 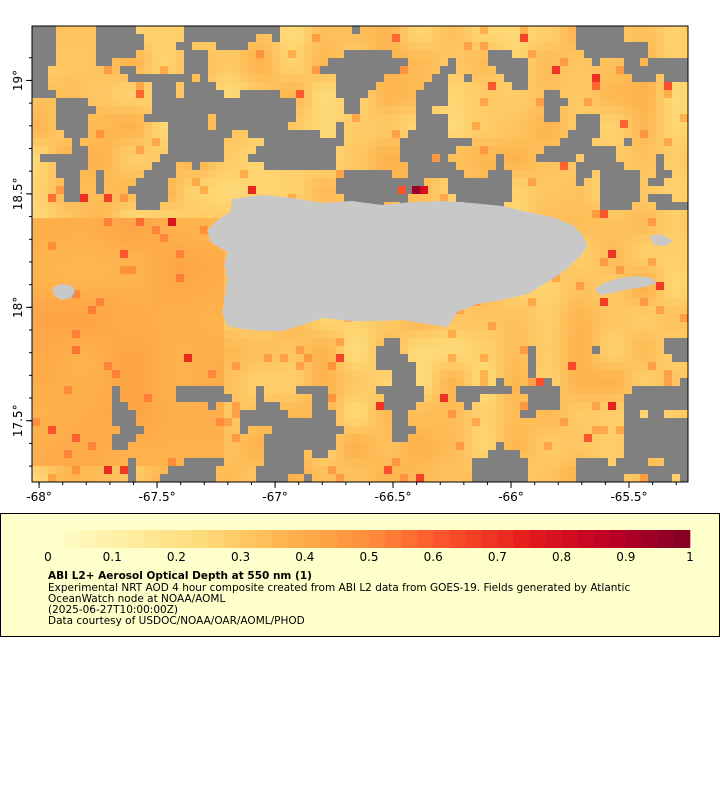 What do you see at coordinates (660, 240) in the screenshot?
I see `culebra-island` at bounding box center [660, 240].